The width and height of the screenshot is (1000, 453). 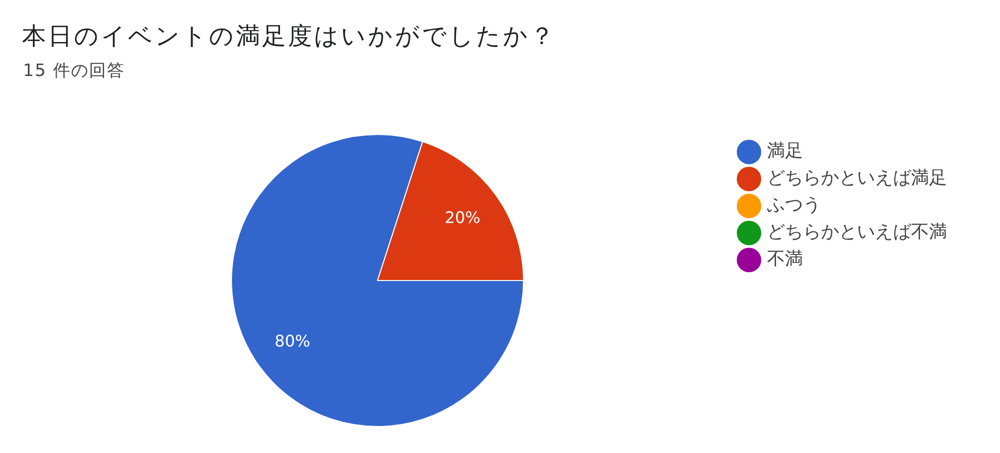 What do you see at coordinates (74, 71) in the screenshot?
I see `text: 15 件の回答` at bounding box center [74, 71].